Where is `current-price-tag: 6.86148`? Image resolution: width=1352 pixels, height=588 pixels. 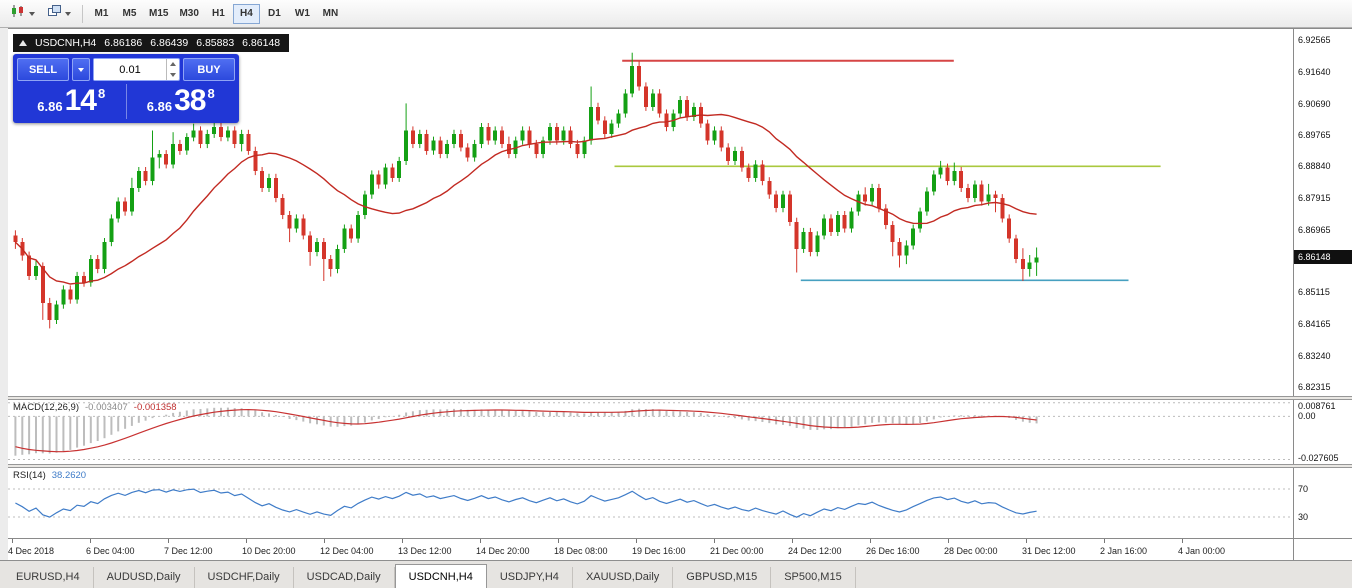 current-price-tag: 6.86148 is located at coordinates (1323, 257).